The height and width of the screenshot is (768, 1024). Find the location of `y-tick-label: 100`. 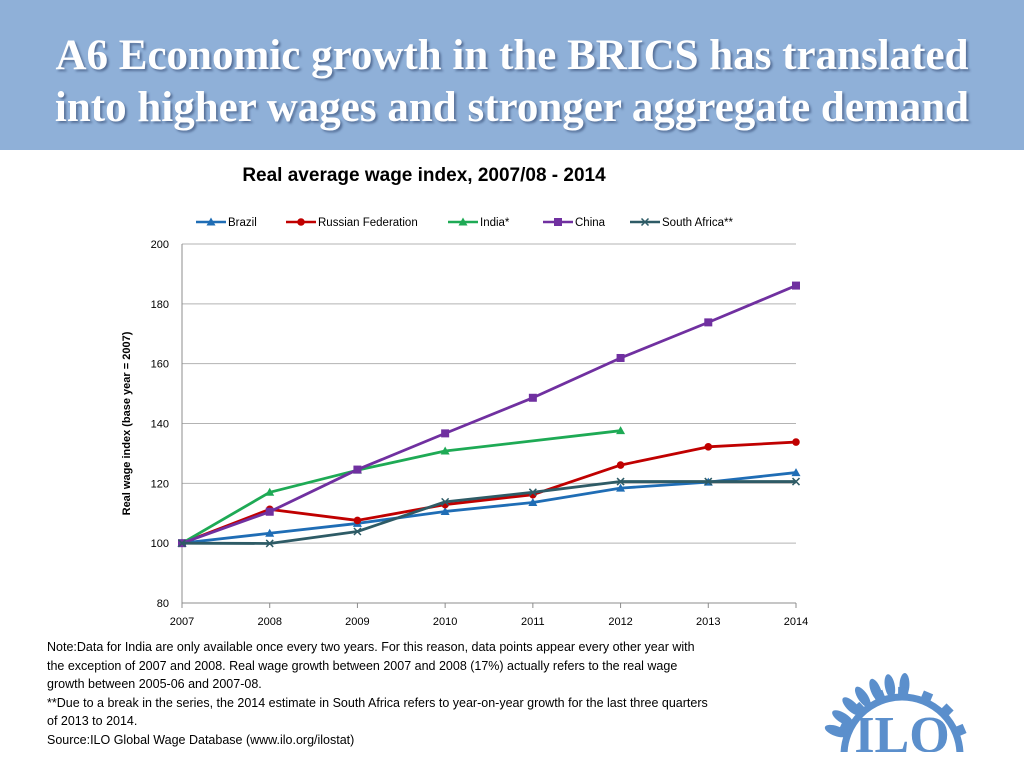

y-tick-label: 100 is located at coordinates (160, 544).